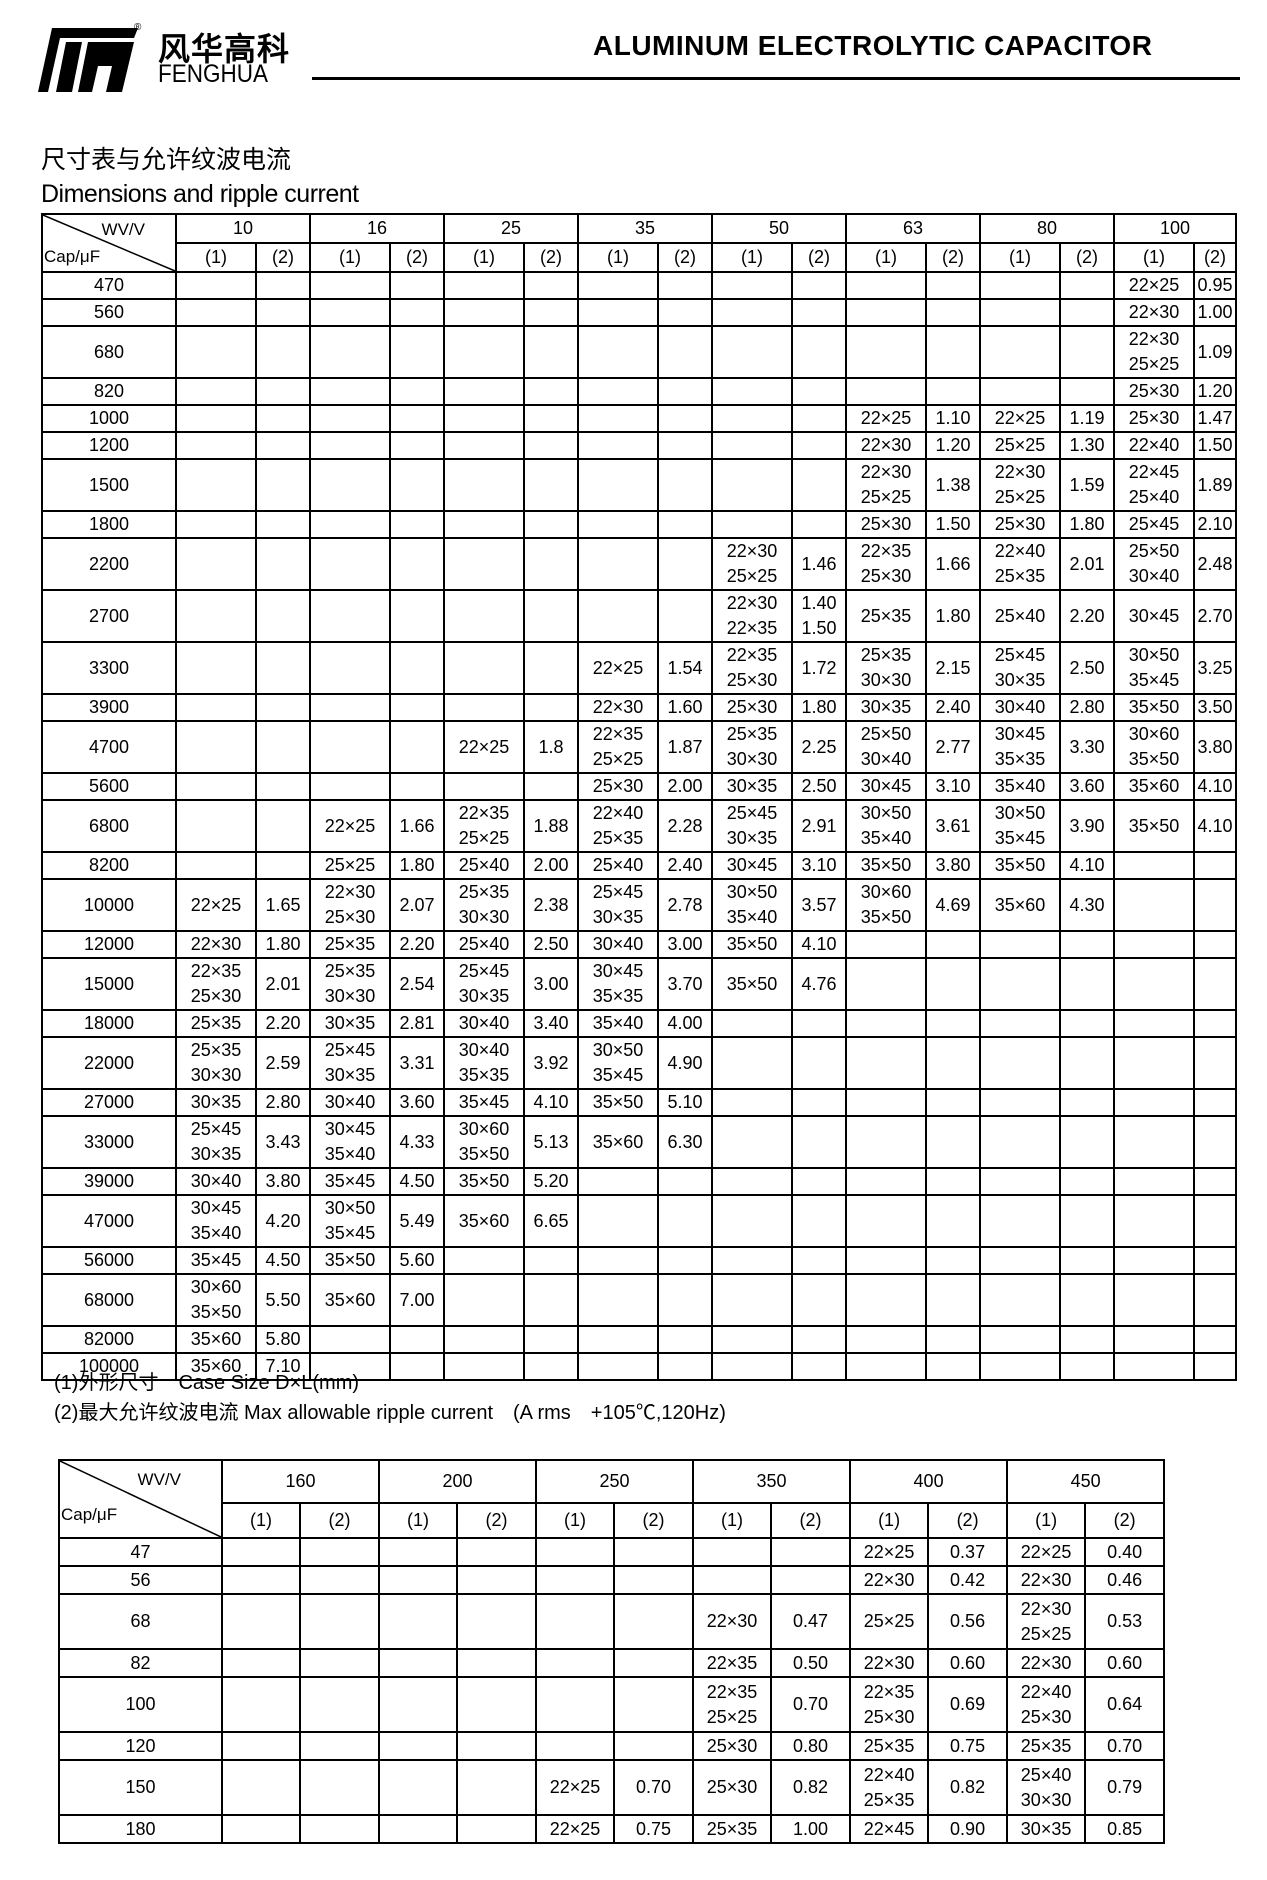  I want to click on ripple-current-cell: 4.50, so click(283, 1260).